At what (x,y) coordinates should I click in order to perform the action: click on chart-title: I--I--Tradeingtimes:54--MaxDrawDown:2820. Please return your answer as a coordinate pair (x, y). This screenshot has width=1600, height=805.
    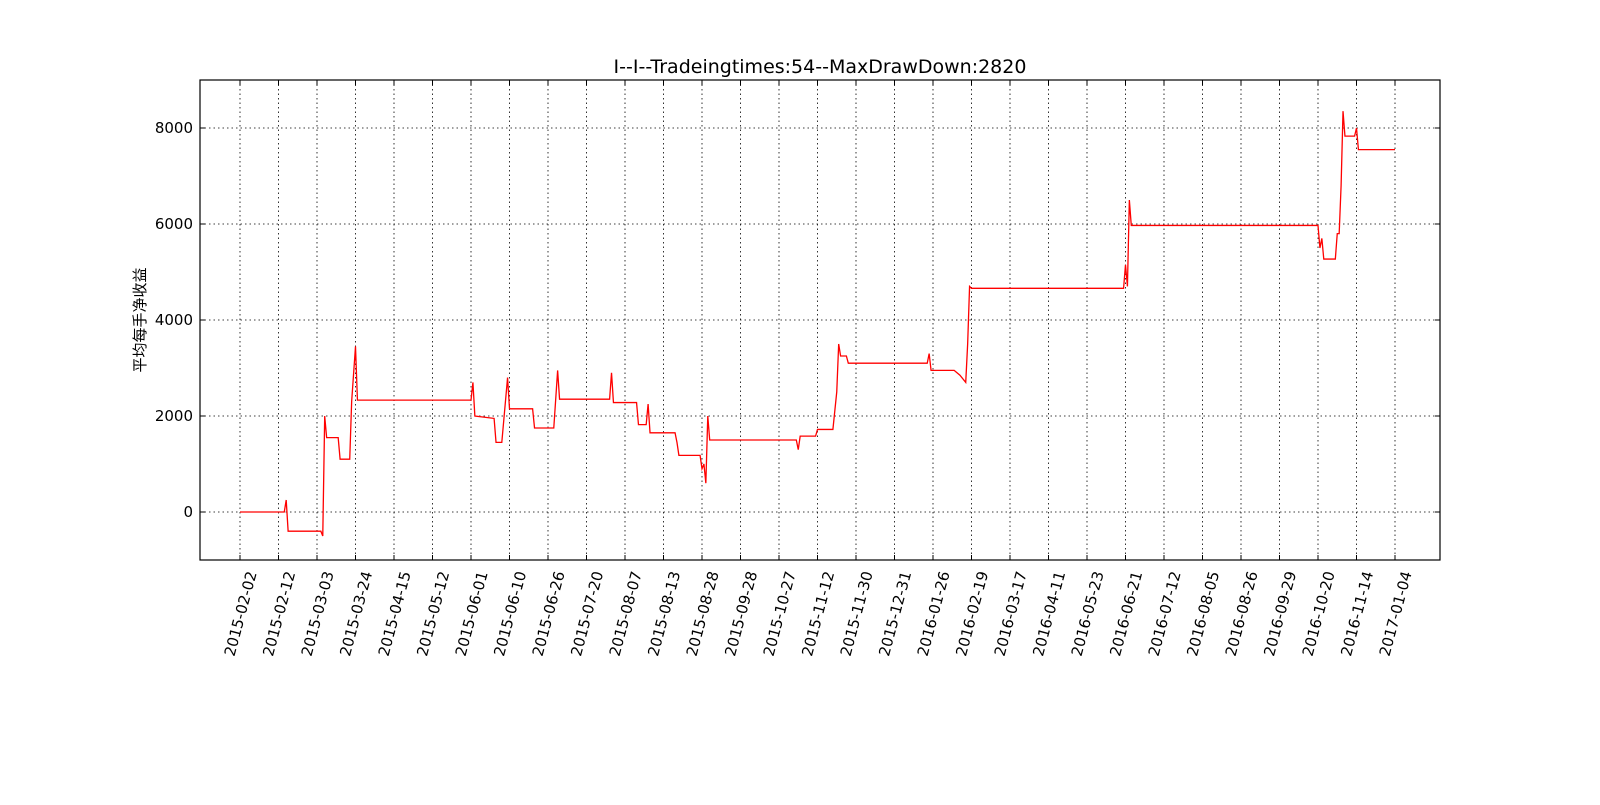
    Looking at the image, I should click on (820, 67).